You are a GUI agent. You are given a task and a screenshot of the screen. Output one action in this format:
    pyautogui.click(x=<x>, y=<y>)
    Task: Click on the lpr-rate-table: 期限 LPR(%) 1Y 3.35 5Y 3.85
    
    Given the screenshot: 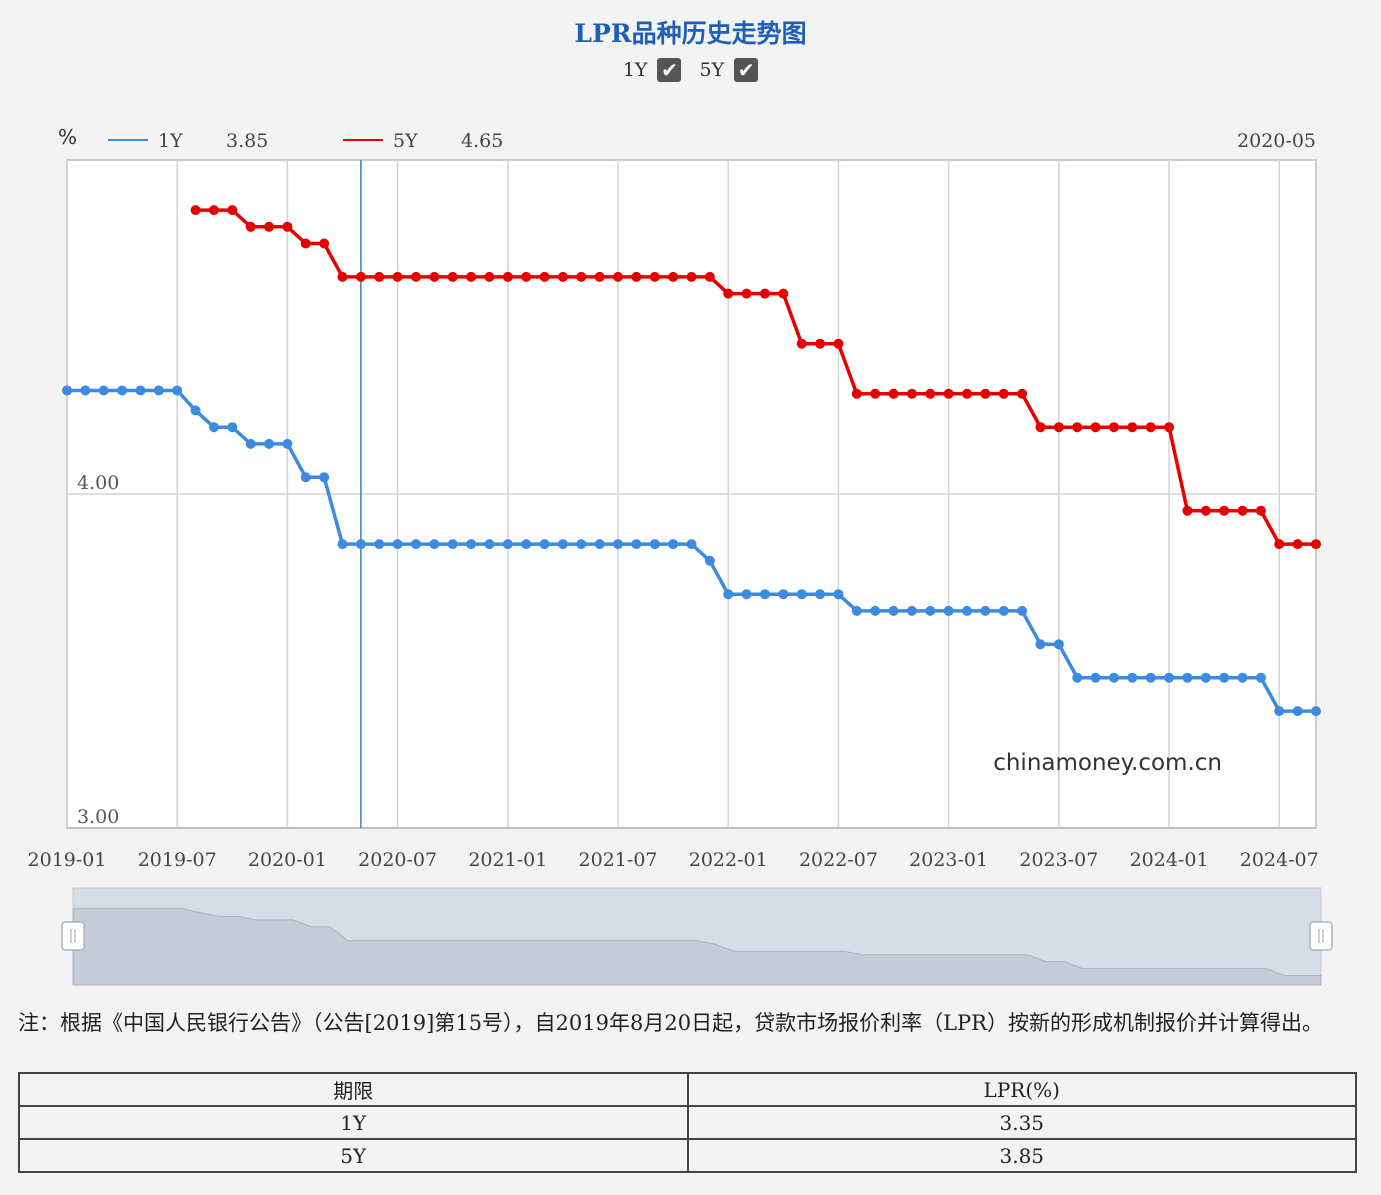 What is the action you would take?
    pyautogui.click(x=687, y=1122)
    